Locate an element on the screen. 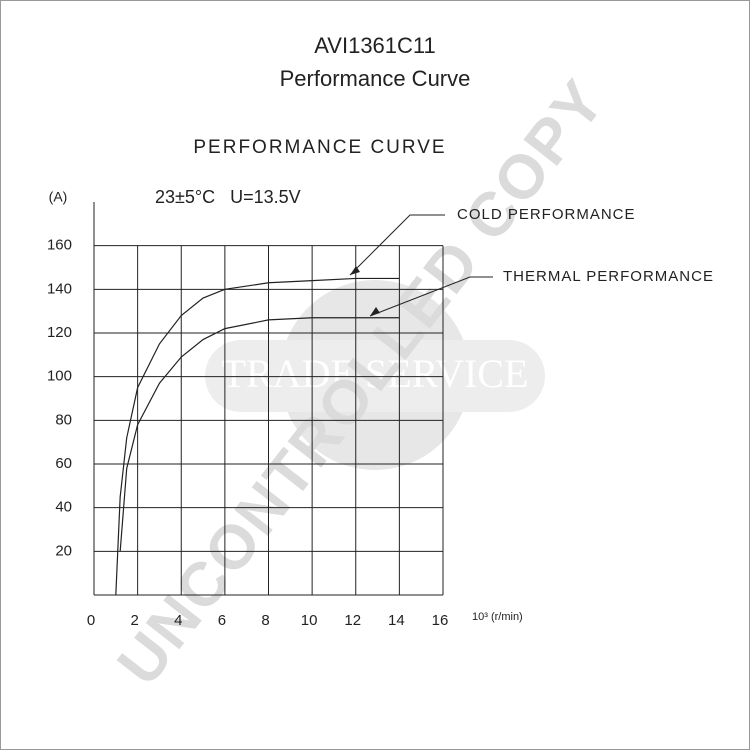  x-tick-label: 0 is located at coordinates (91, 620).